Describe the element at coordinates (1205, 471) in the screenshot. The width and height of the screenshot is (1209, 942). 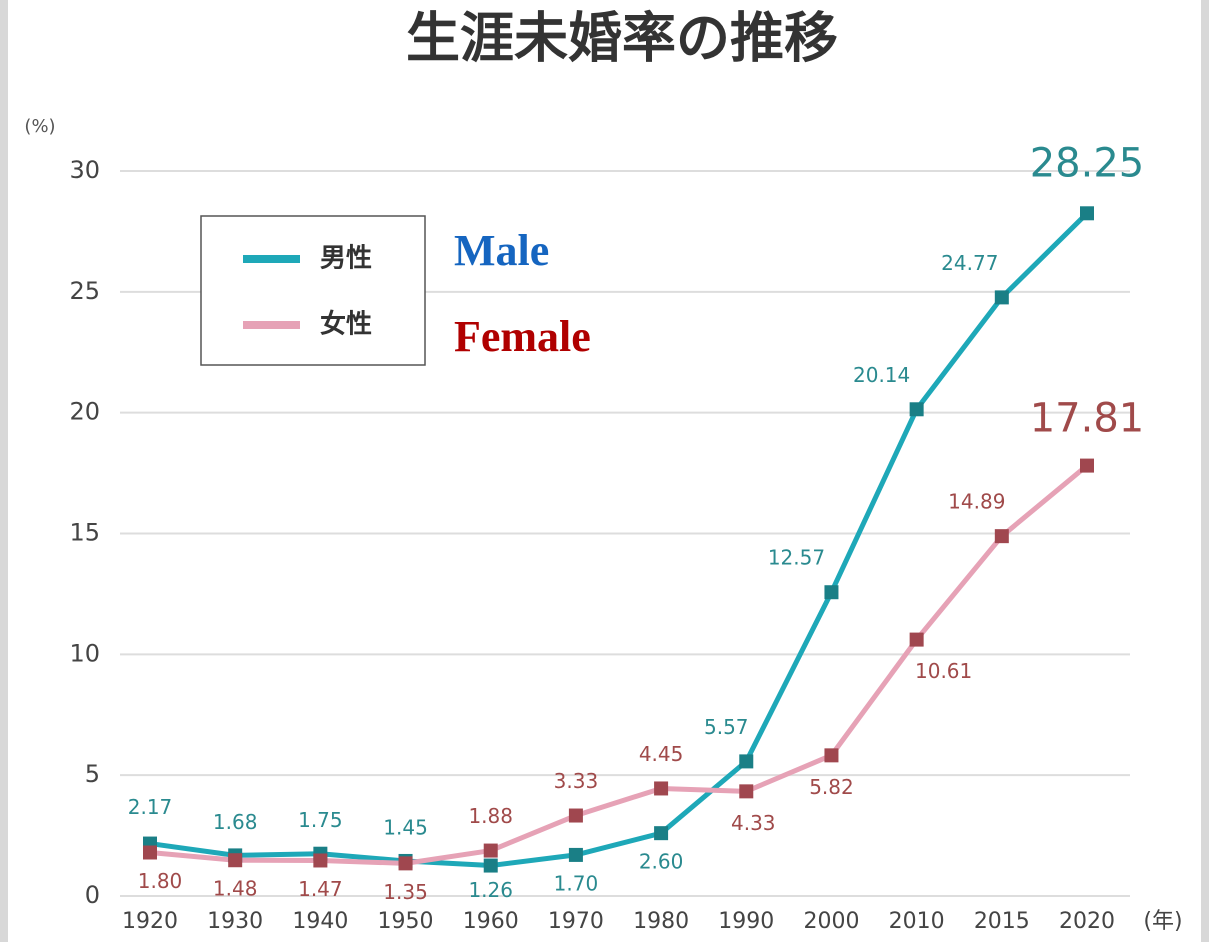
I see `frame-right` at that location.